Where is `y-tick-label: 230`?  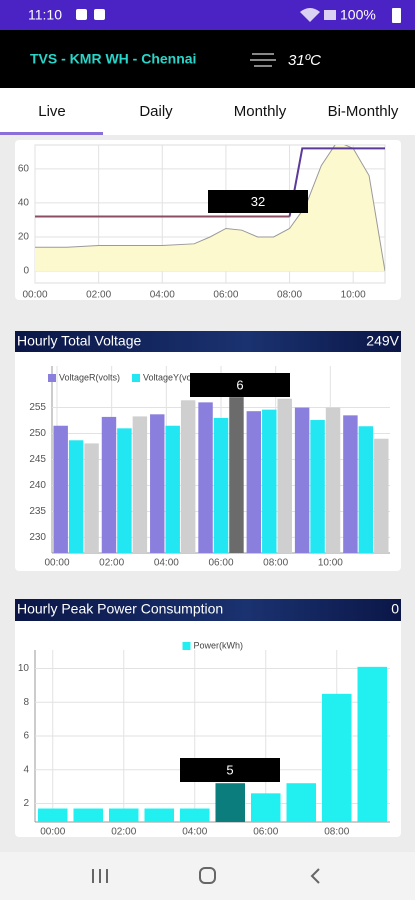 y-tick-label: 230 is located at coordinates (37, 537).